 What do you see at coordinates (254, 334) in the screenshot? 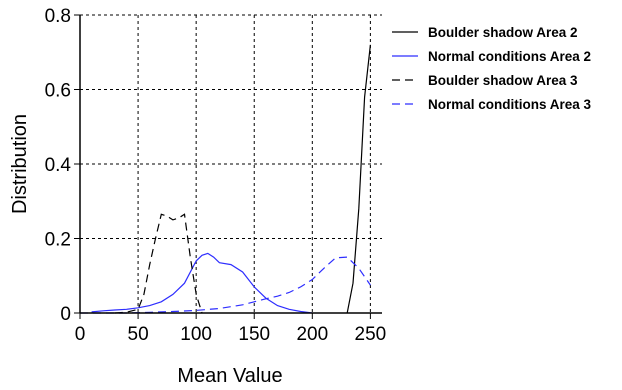
I see `x-tick-label: 150` at bounding box center [254, 334].